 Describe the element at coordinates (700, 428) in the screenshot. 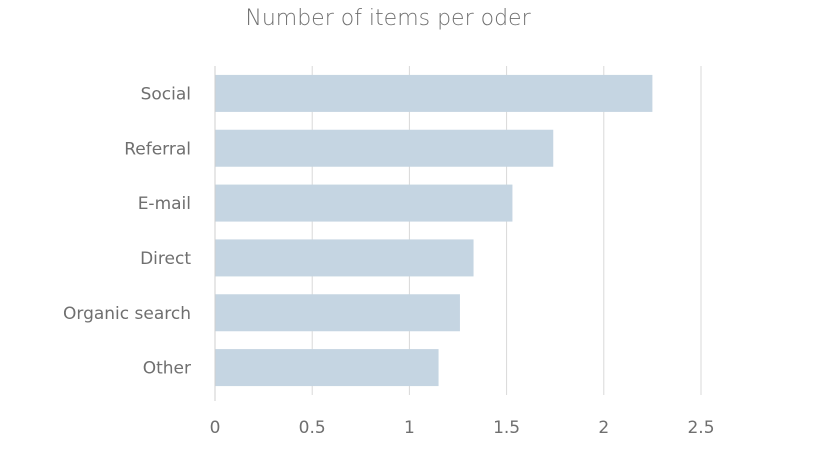

I see `x-tick-label: 2.5` at that location.